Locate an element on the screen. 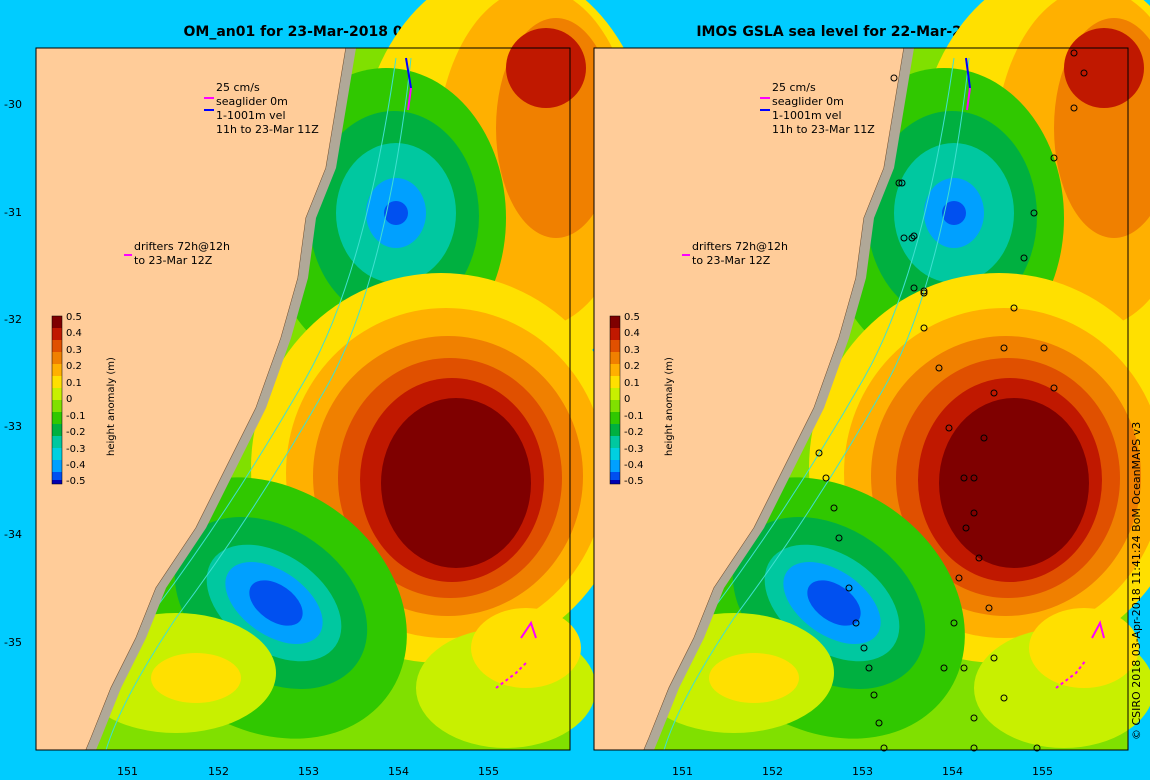 This screenshot has height=780, width=1150. lat-tick: -33 is located at coordinates (13, 426).